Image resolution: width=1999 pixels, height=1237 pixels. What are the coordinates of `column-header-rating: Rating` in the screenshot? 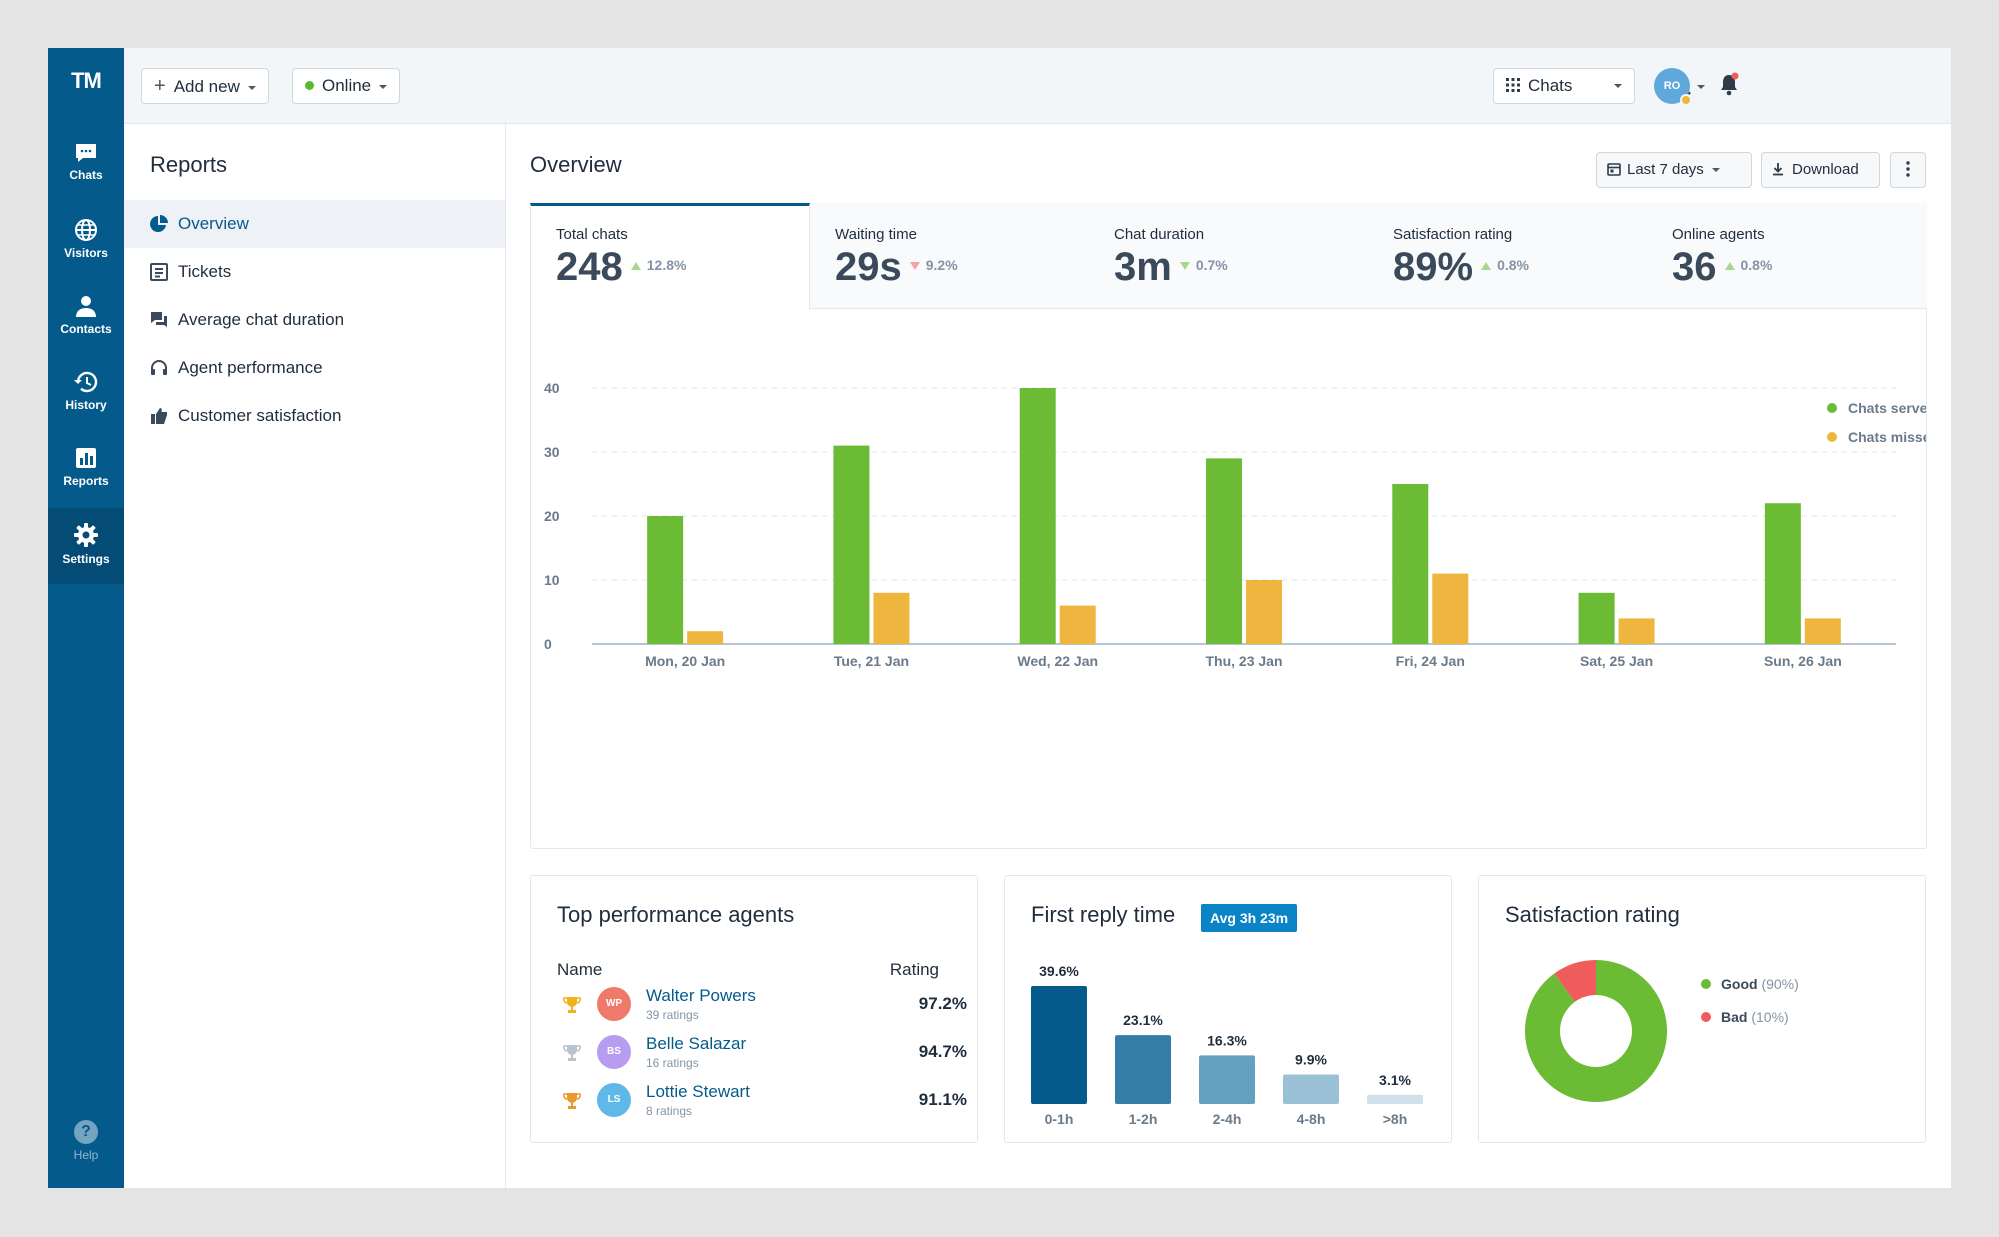 It's located at (914, 969).